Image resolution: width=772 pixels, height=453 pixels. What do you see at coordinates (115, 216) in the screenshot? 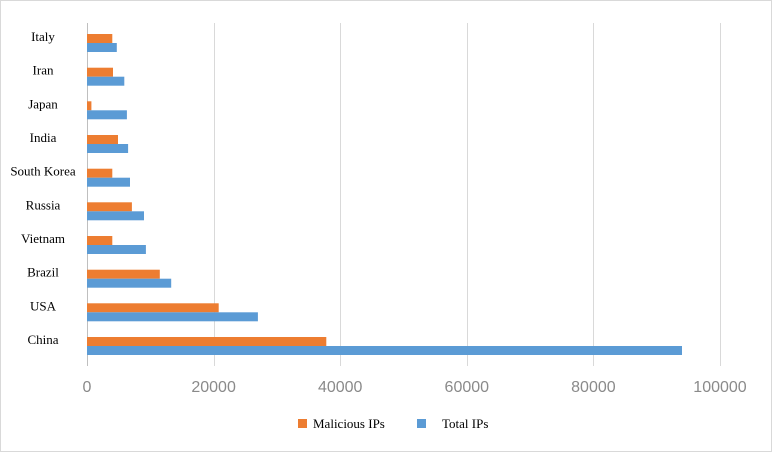
I see `bar-total-russia` at bounding box center [115, 216].